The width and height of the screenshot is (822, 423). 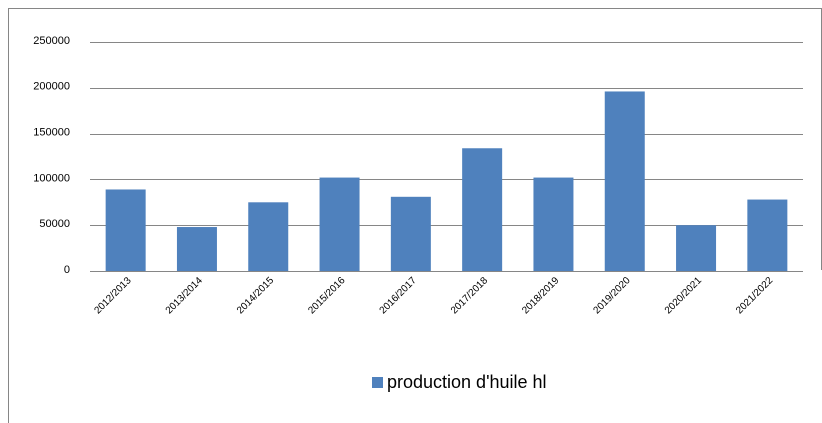 What do you see at coordinates (54, 224) in the screenshot?
I see `y-tick-label: 50000` at bounding box center [54, 224].